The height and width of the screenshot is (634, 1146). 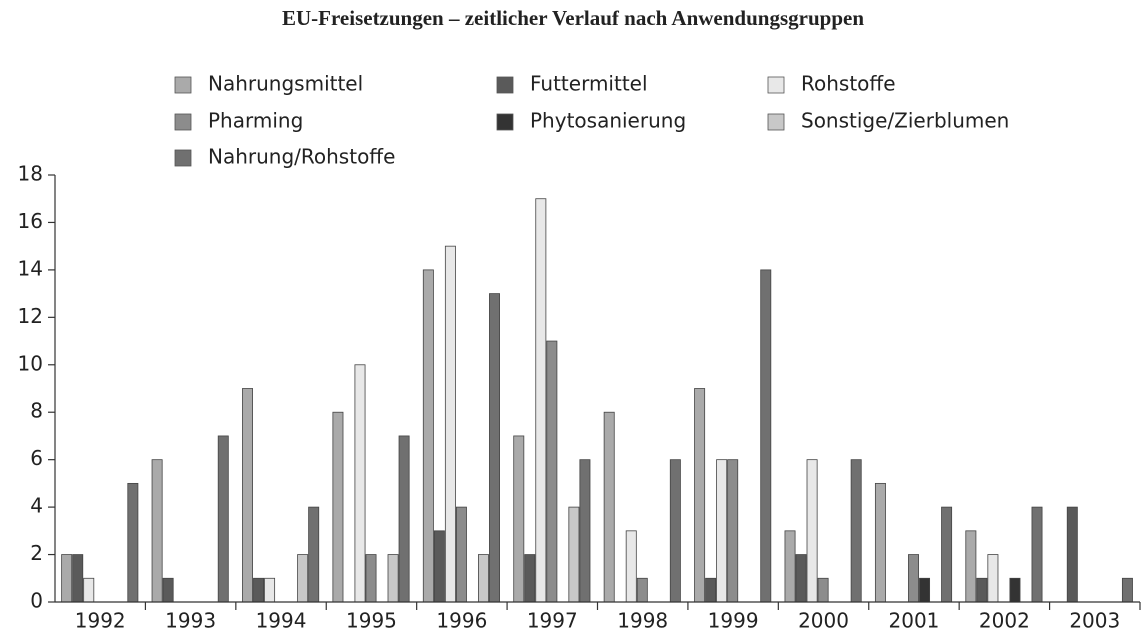 I want to click on x-tick-label: 1994, so click(x=281, y=621).